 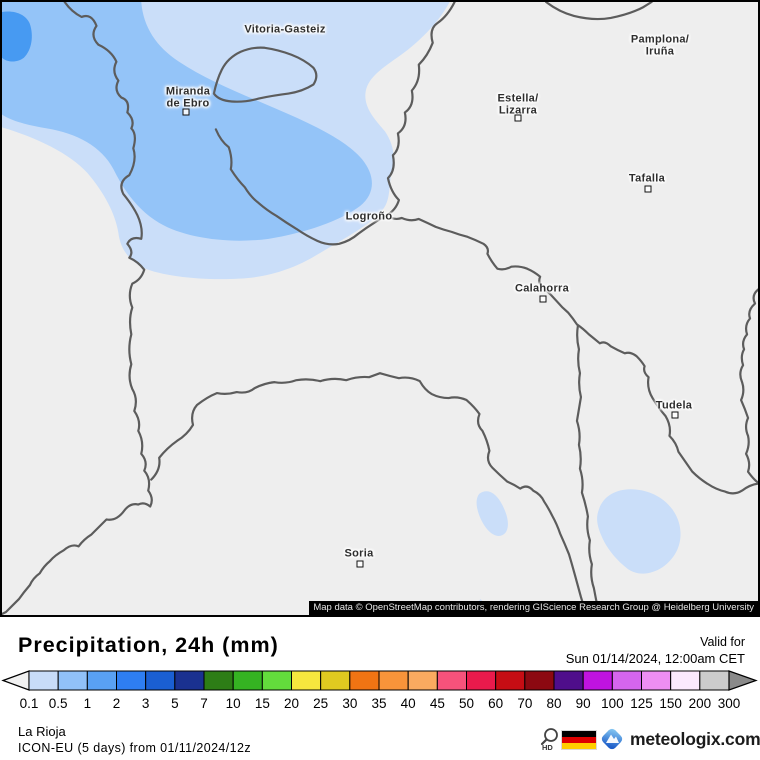 I want to click on scale-tick-label: 40, so click(x=408, y=703).